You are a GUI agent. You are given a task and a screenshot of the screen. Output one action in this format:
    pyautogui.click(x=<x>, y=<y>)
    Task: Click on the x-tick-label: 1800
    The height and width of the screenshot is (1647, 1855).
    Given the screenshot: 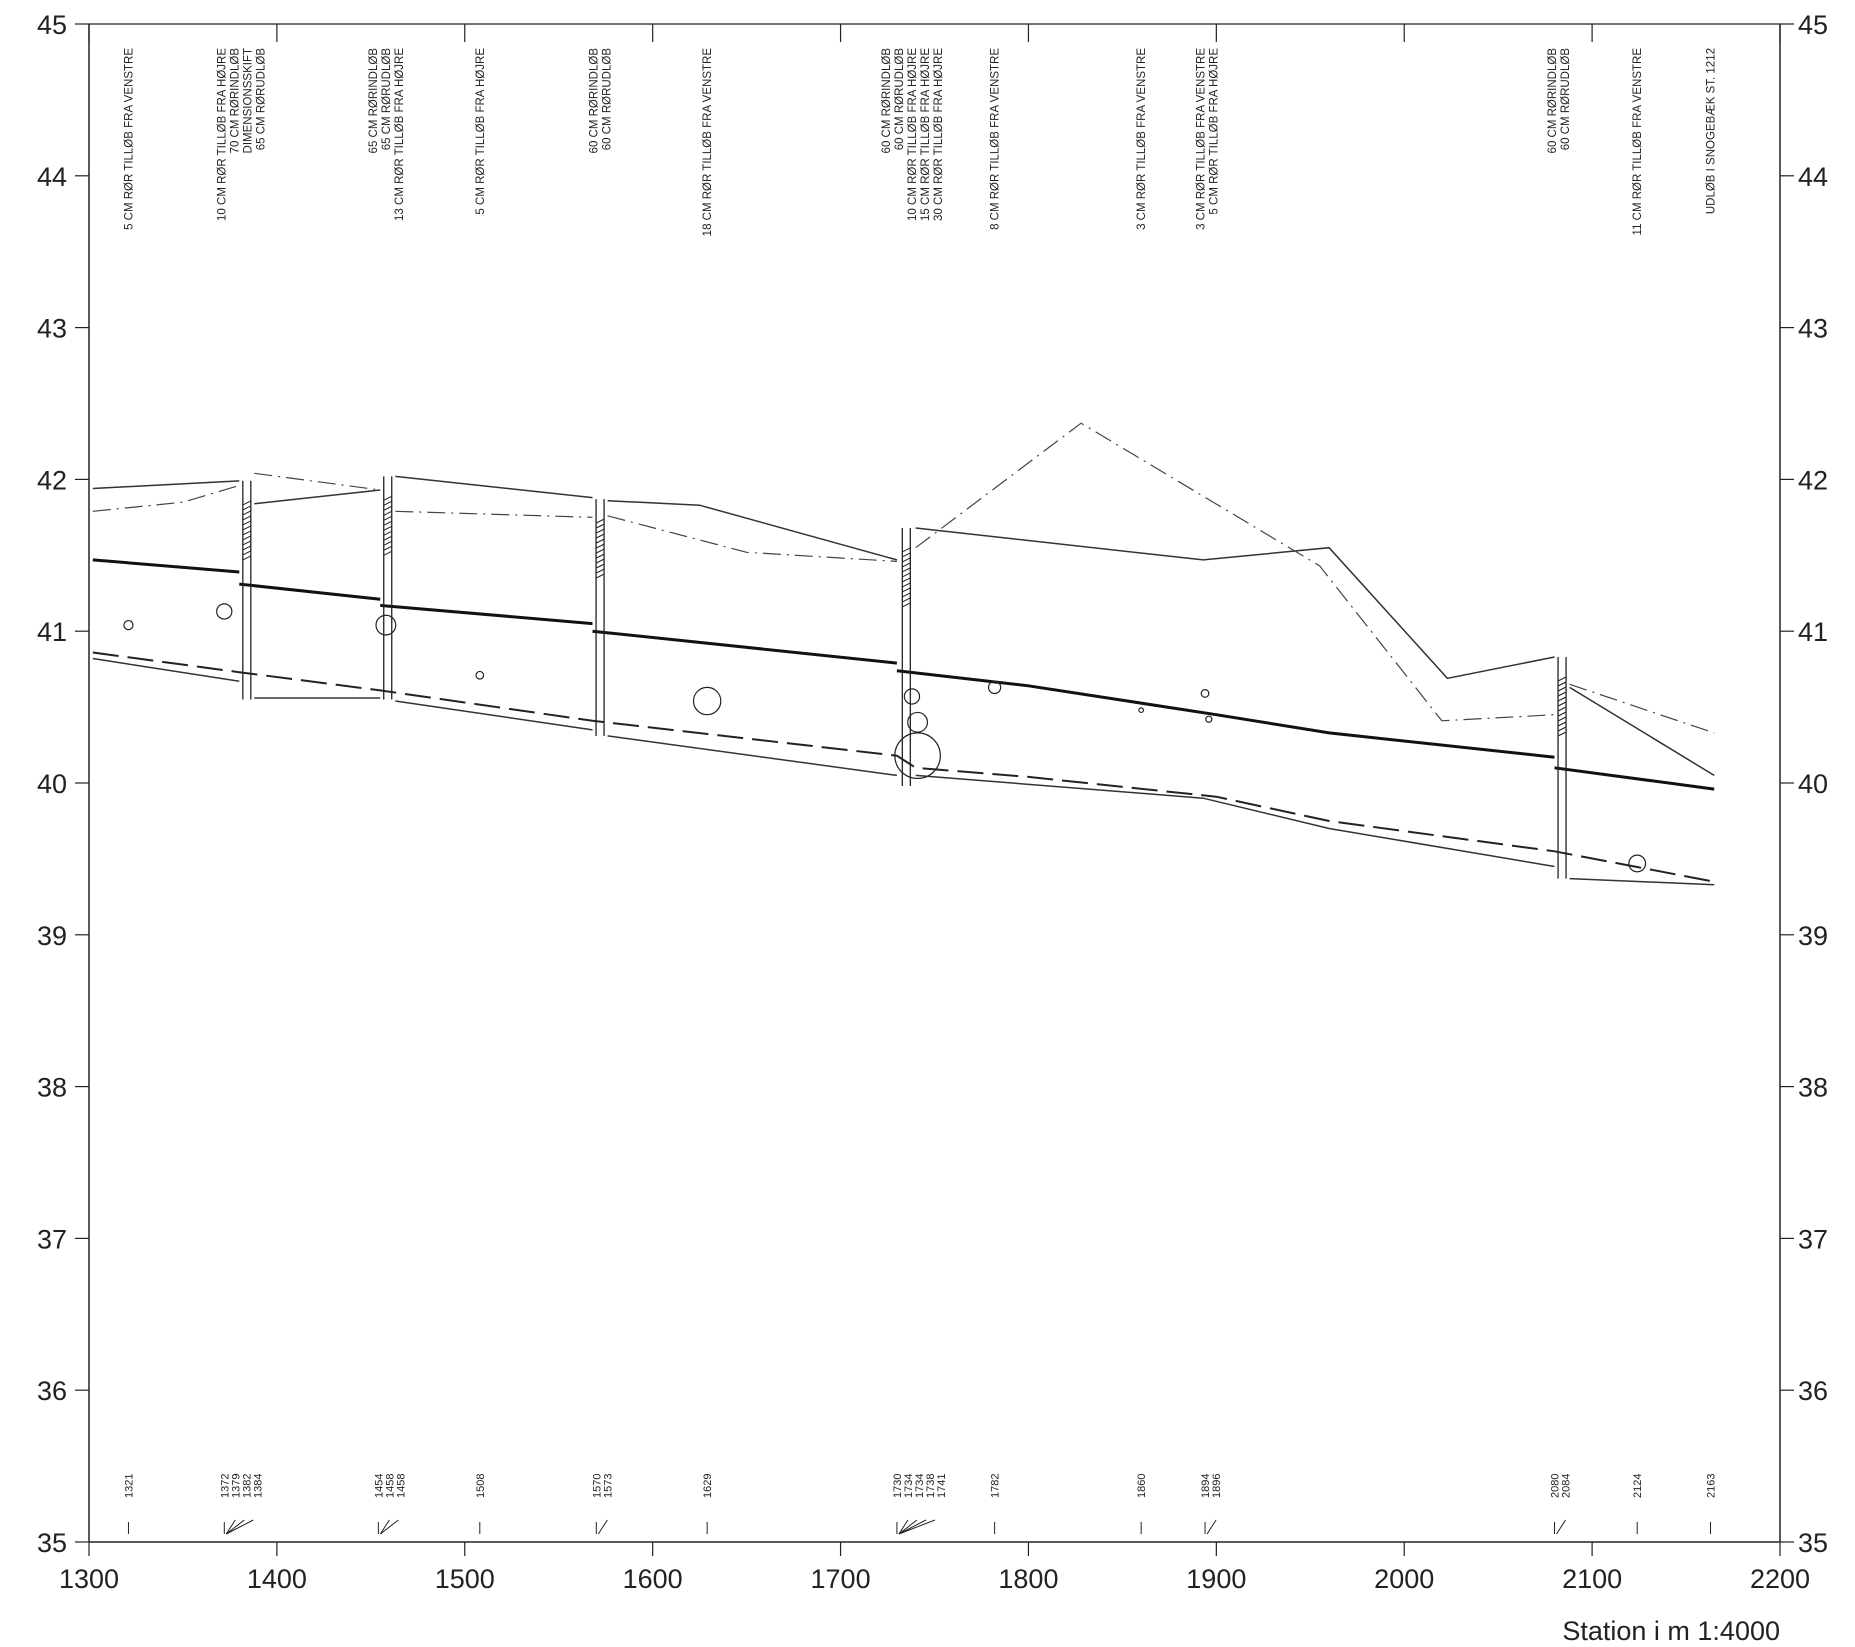 What is the action you would take?
    pyautogui.click(x=1028, y=1579)
    